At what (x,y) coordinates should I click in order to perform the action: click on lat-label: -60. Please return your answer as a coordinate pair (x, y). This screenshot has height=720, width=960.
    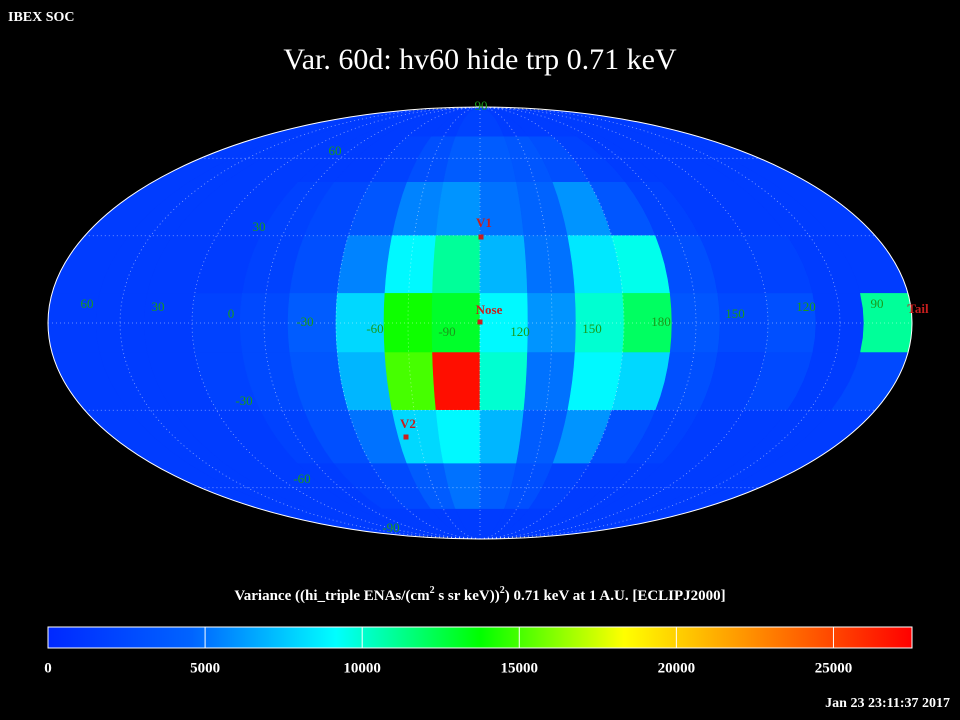
    Looking at the image, I should click on (301, 478).